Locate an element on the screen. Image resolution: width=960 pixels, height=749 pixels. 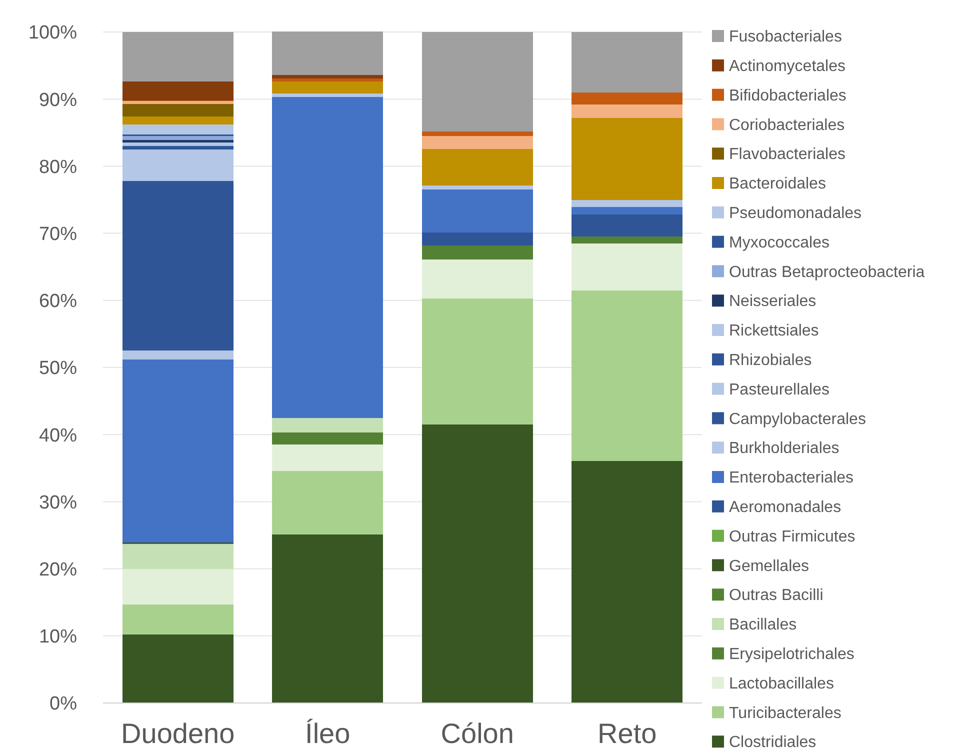
legend-label: Myxococcales is located at coordinates (779, 243).